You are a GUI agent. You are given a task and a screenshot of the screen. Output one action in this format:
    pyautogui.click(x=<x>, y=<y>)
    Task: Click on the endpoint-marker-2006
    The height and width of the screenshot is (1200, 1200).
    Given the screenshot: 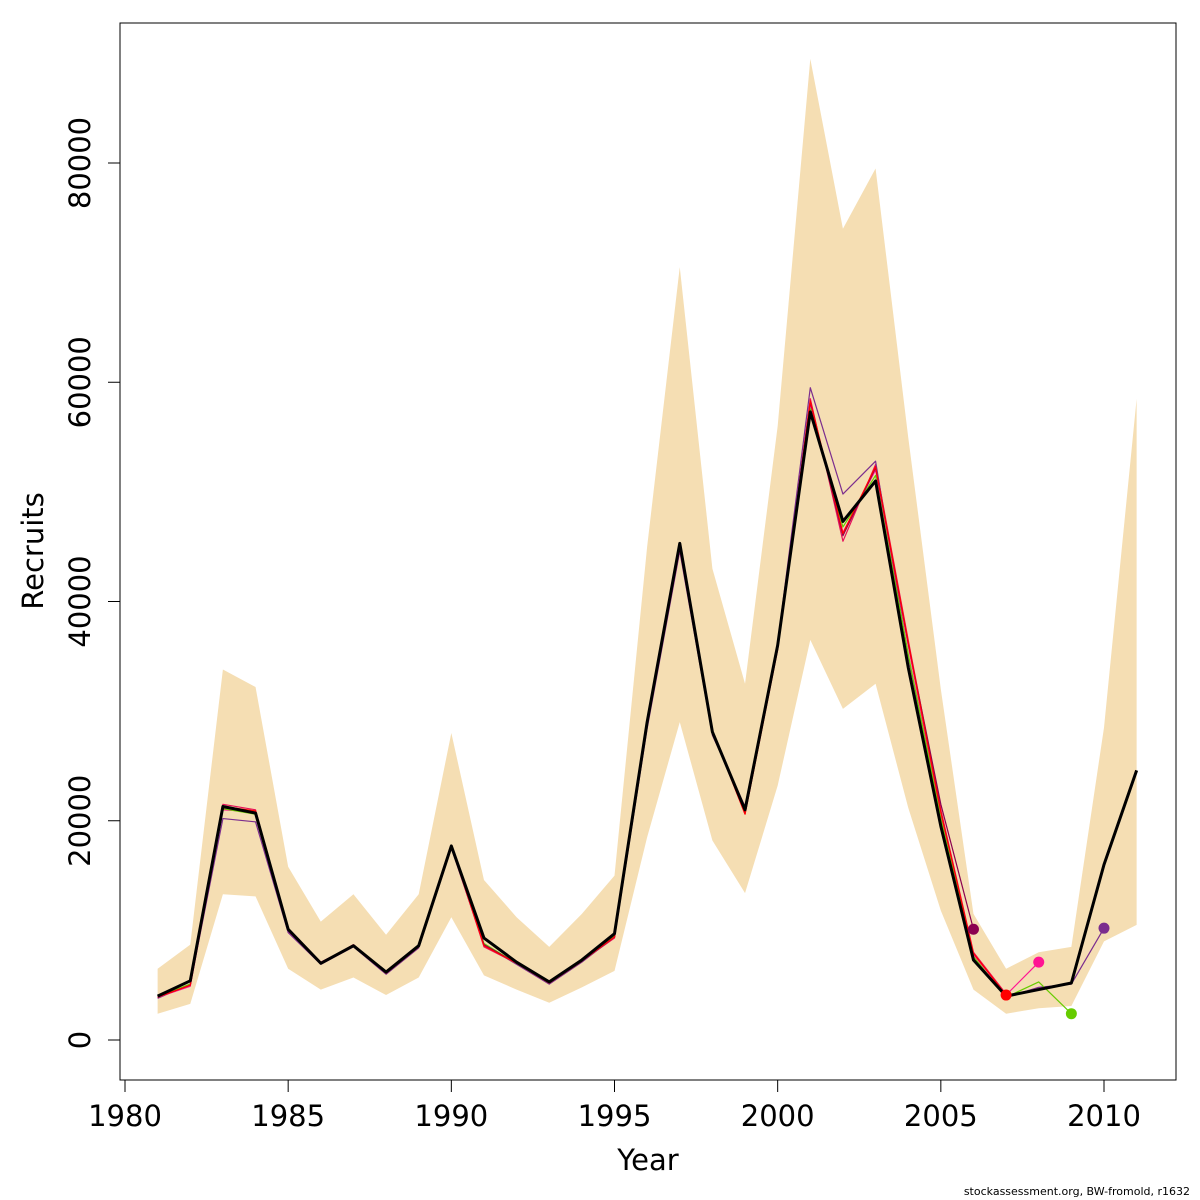 What is the action you would take?
    pyautogui.click(x=973, y=929)
    